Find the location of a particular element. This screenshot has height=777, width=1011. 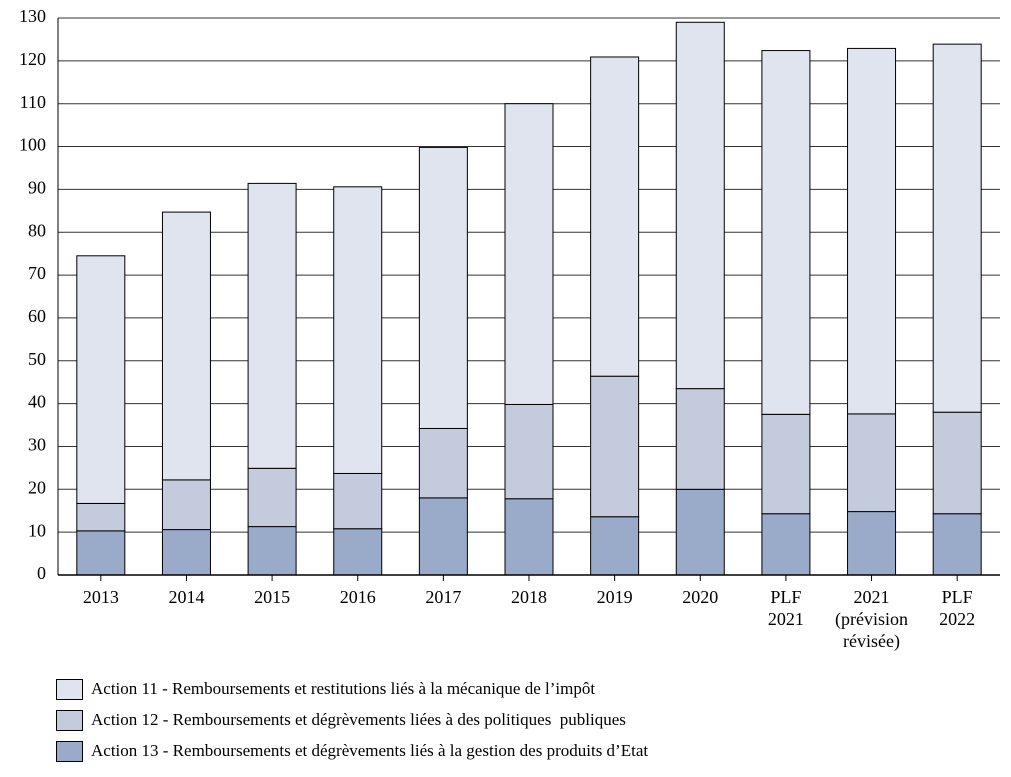

y-tick-label: 30 is located at coordinates (37, 445).